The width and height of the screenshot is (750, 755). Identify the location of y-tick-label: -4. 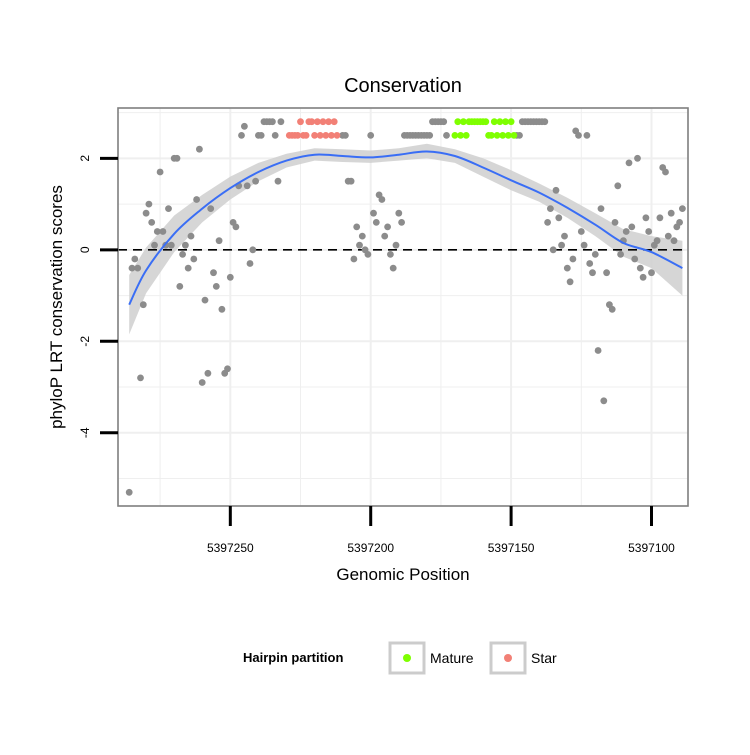
(85, 432).